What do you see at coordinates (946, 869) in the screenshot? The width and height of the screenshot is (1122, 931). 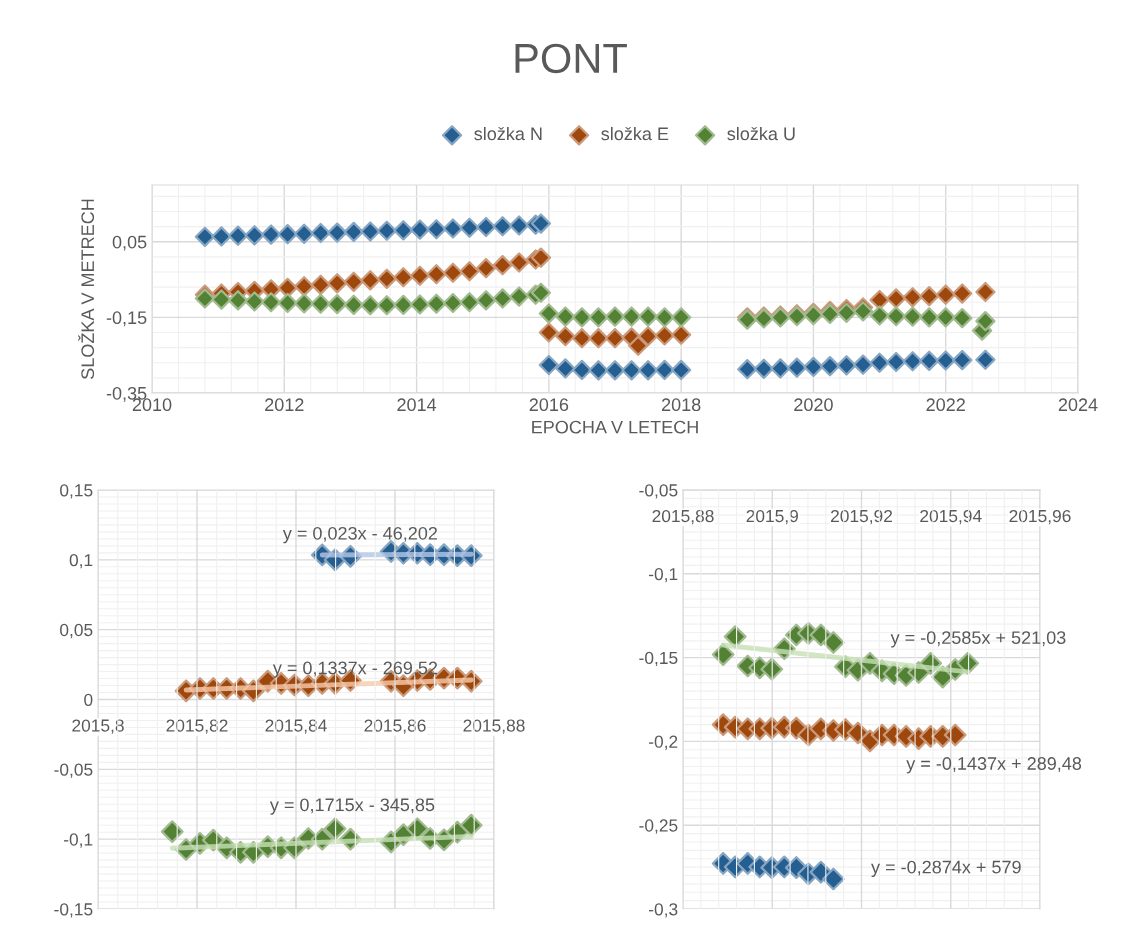 I see `annotation: y = -0,2874x + 579` at bounding box center [946, 869].